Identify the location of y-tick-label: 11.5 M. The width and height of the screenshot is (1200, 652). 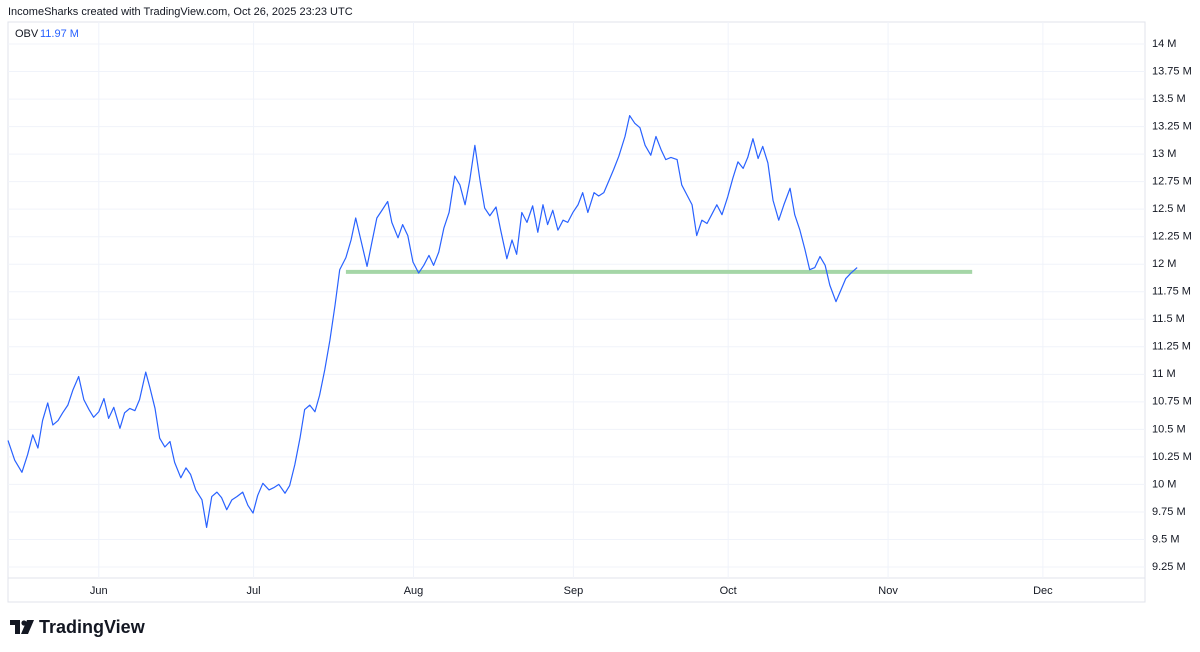
(1168, 319).